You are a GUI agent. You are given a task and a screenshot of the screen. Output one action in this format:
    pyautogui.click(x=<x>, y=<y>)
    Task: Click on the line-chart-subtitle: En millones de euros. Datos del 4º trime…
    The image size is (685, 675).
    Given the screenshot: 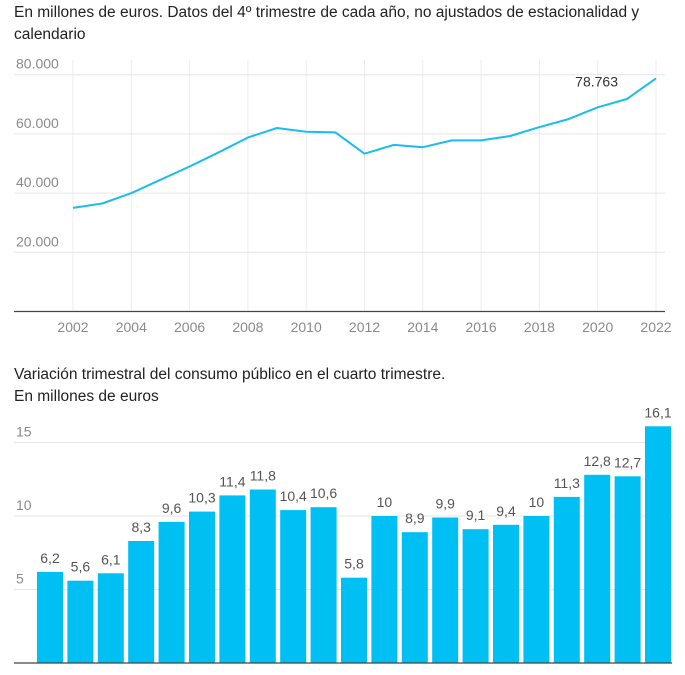 What is the action you would take?
    pyautogui.click(x=327, y=23)
    